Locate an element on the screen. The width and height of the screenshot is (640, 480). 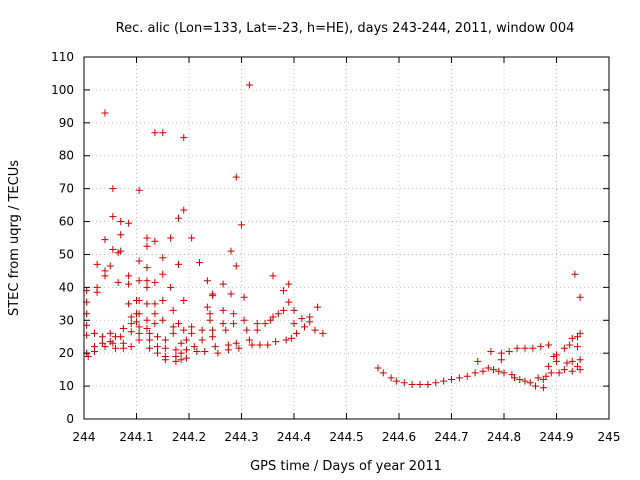
x-tick-label: 244.3 is located at coordinates (241, 437).